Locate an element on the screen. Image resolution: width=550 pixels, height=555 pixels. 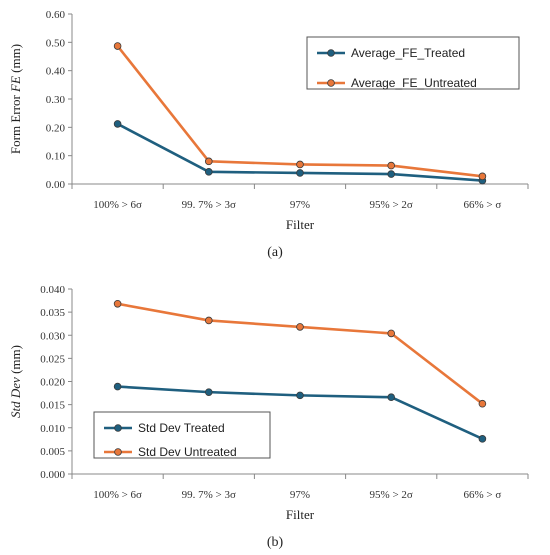
y-tick-label: 0.000 is located at coordinates (52, 475).